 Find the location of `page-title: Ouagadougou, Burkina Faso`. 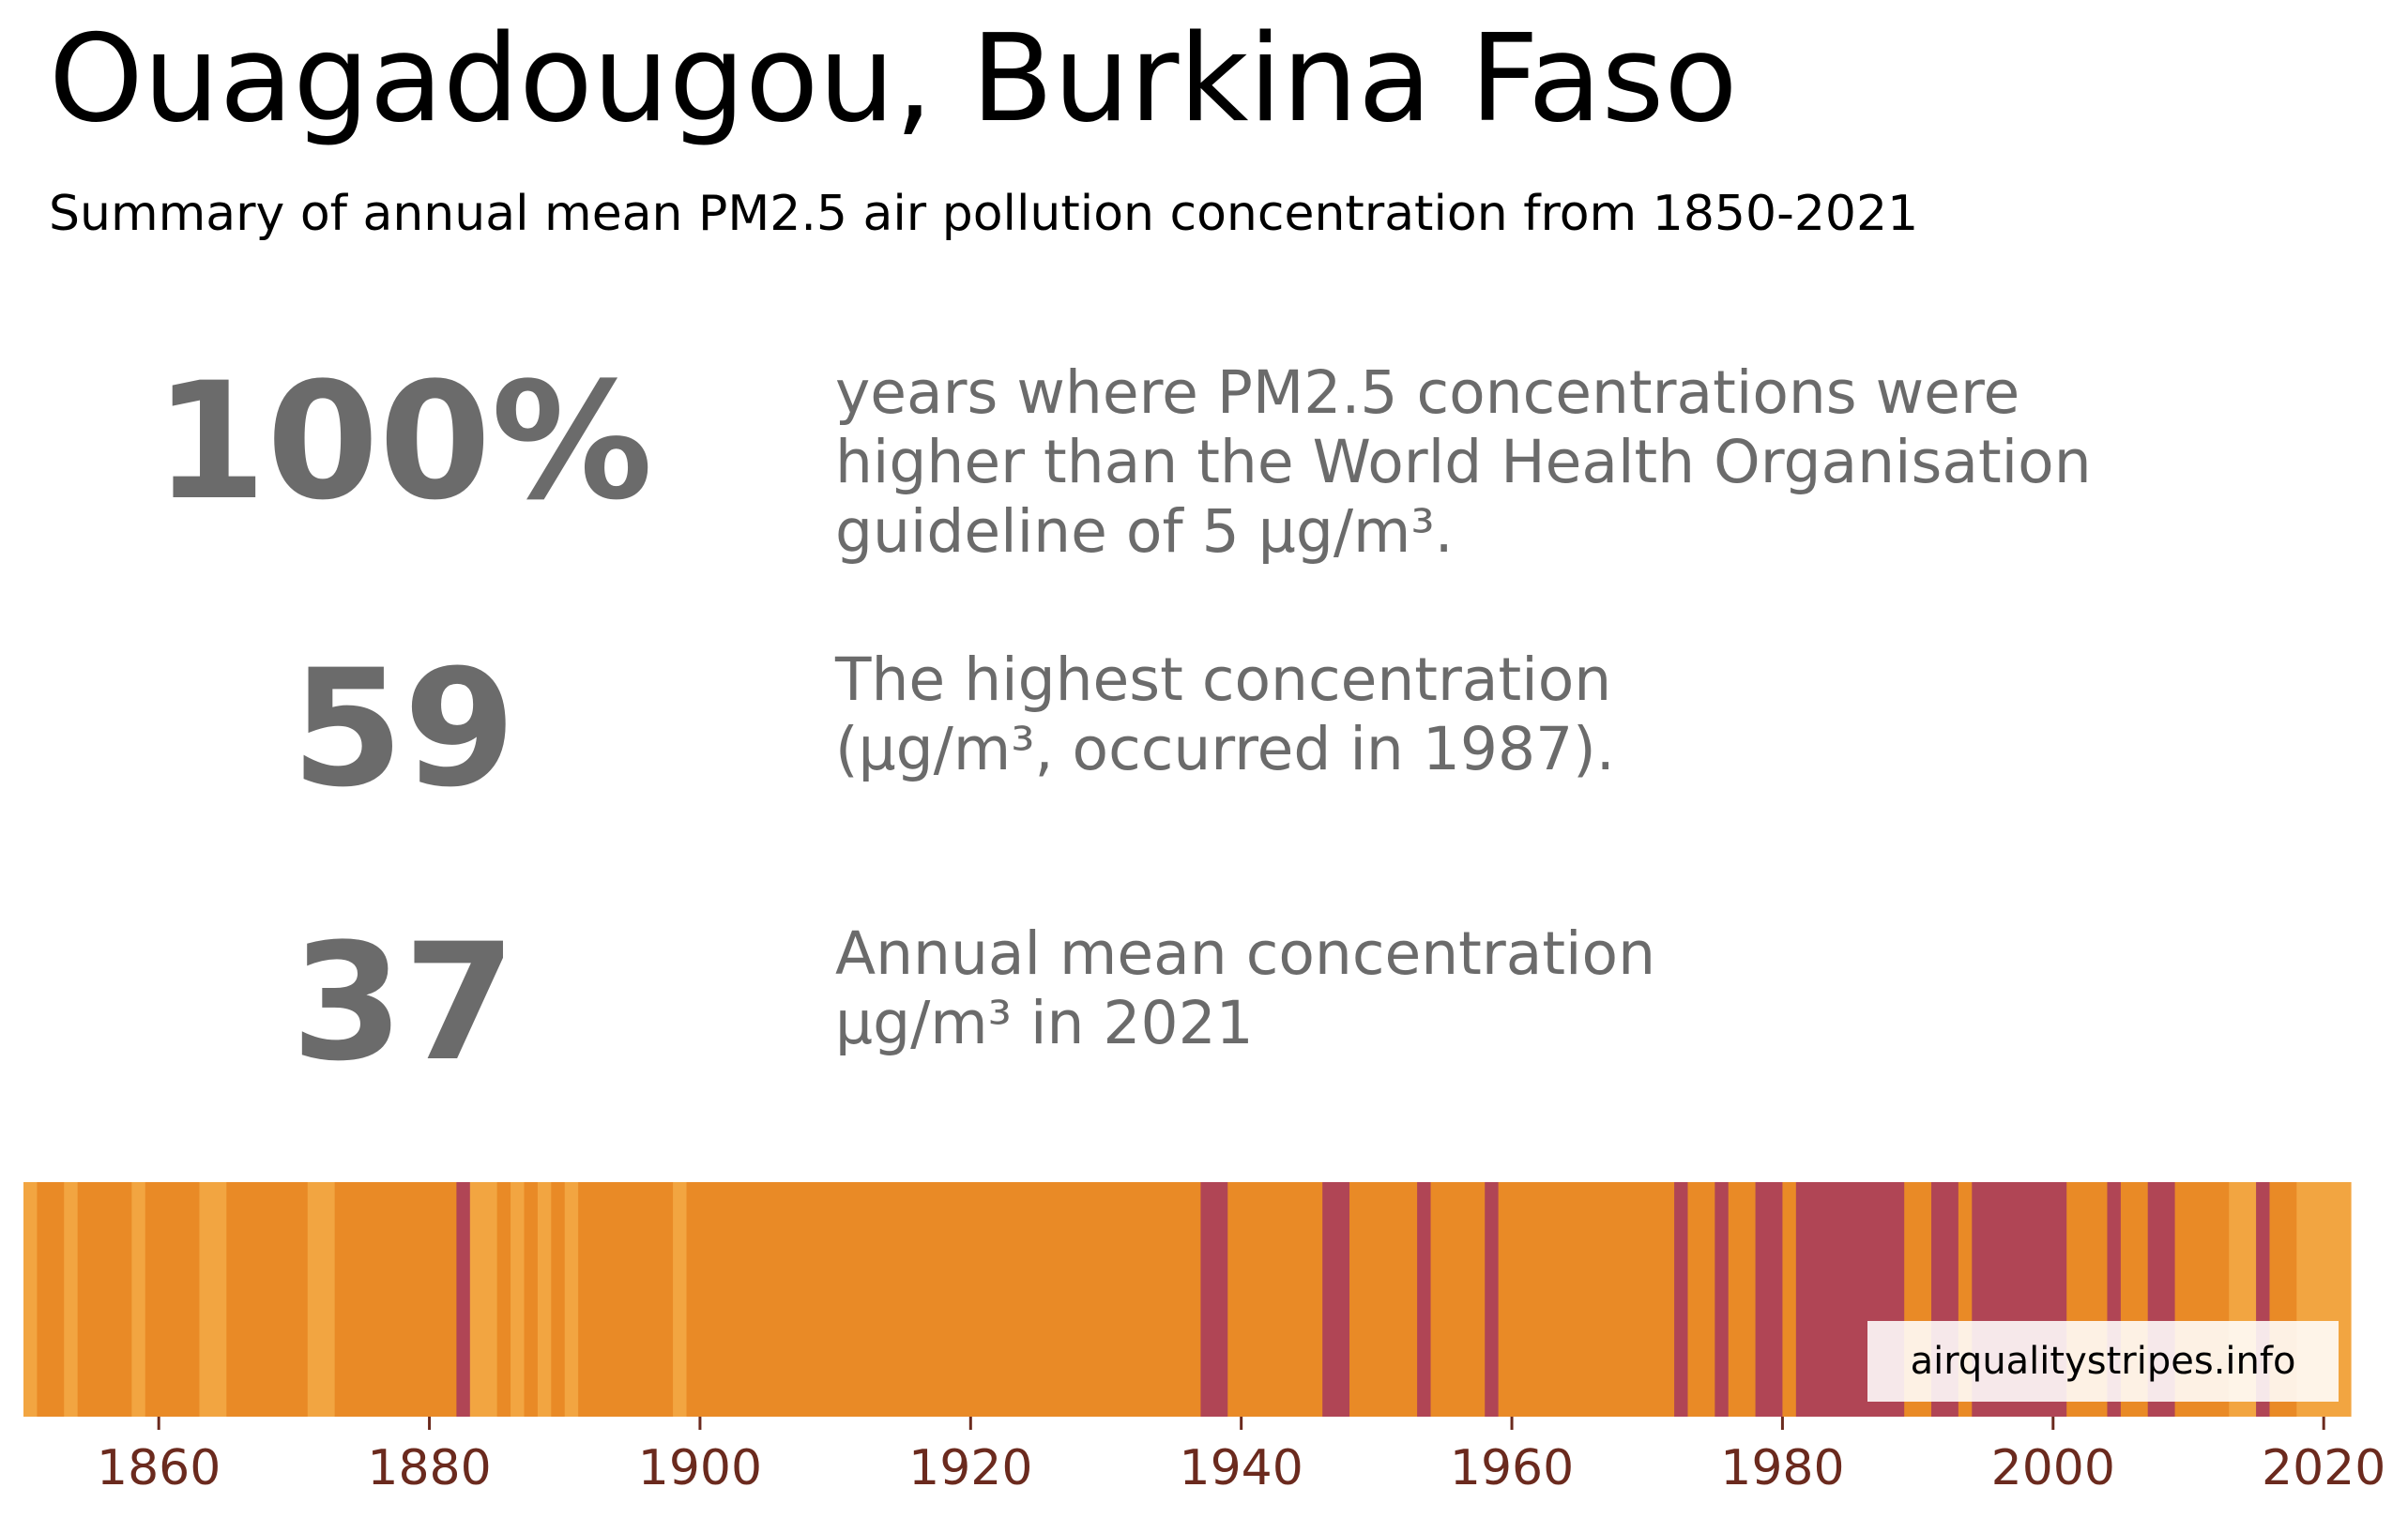

page-title: Ouagadougou, Burkina Faso is located at coordinates (893, 79).